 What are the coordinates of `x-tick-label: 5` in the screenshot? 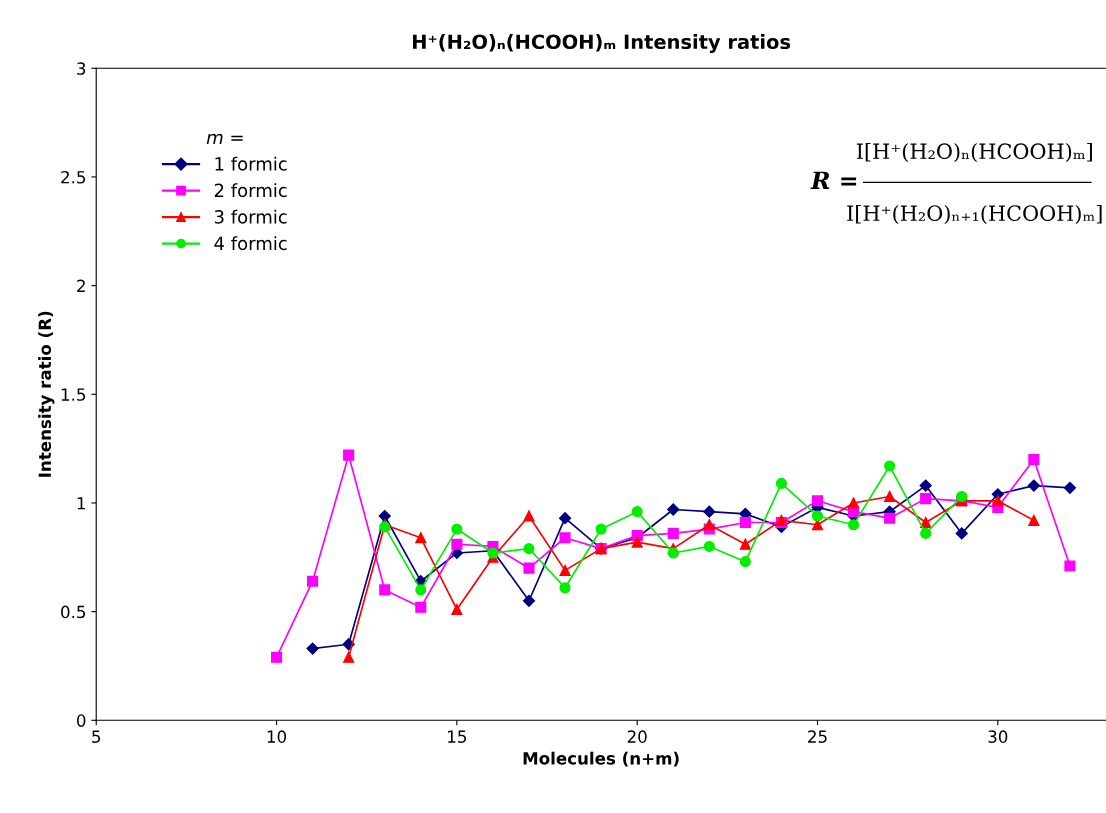 It's located at (96, 736).